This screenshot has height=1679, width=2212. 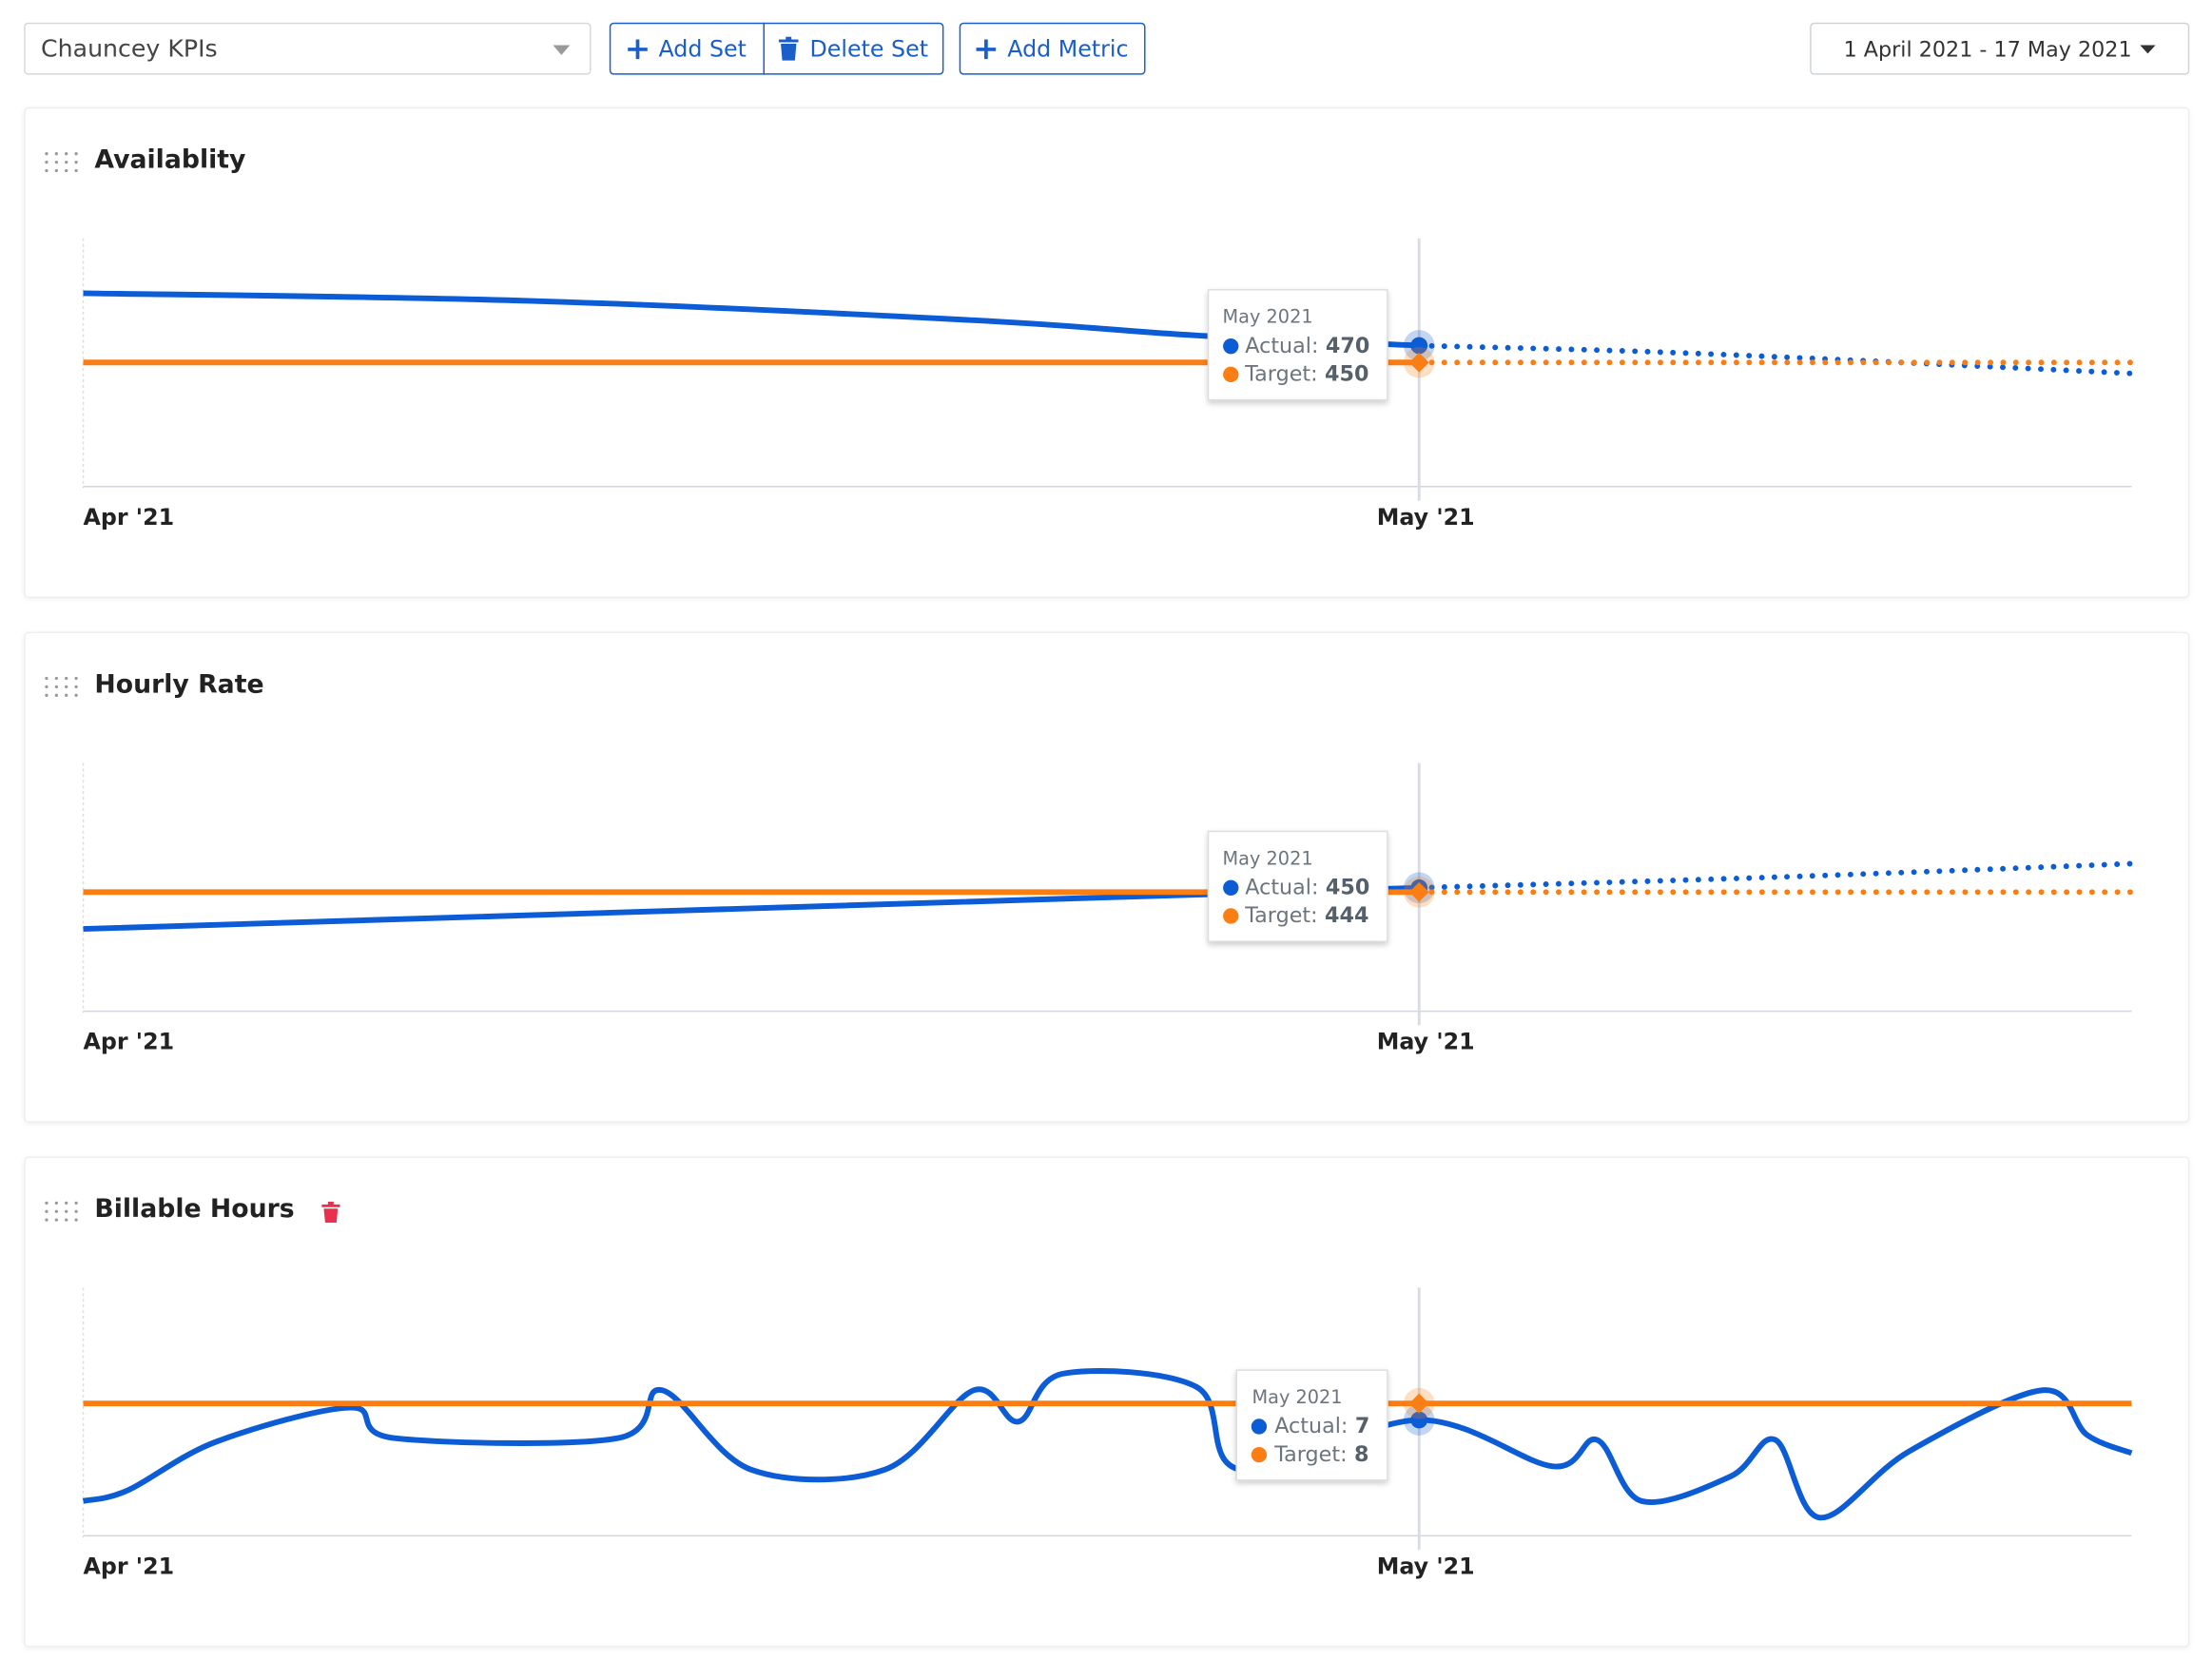 I want to click on button-text: Add Metric, so click(x=1068, y=49).